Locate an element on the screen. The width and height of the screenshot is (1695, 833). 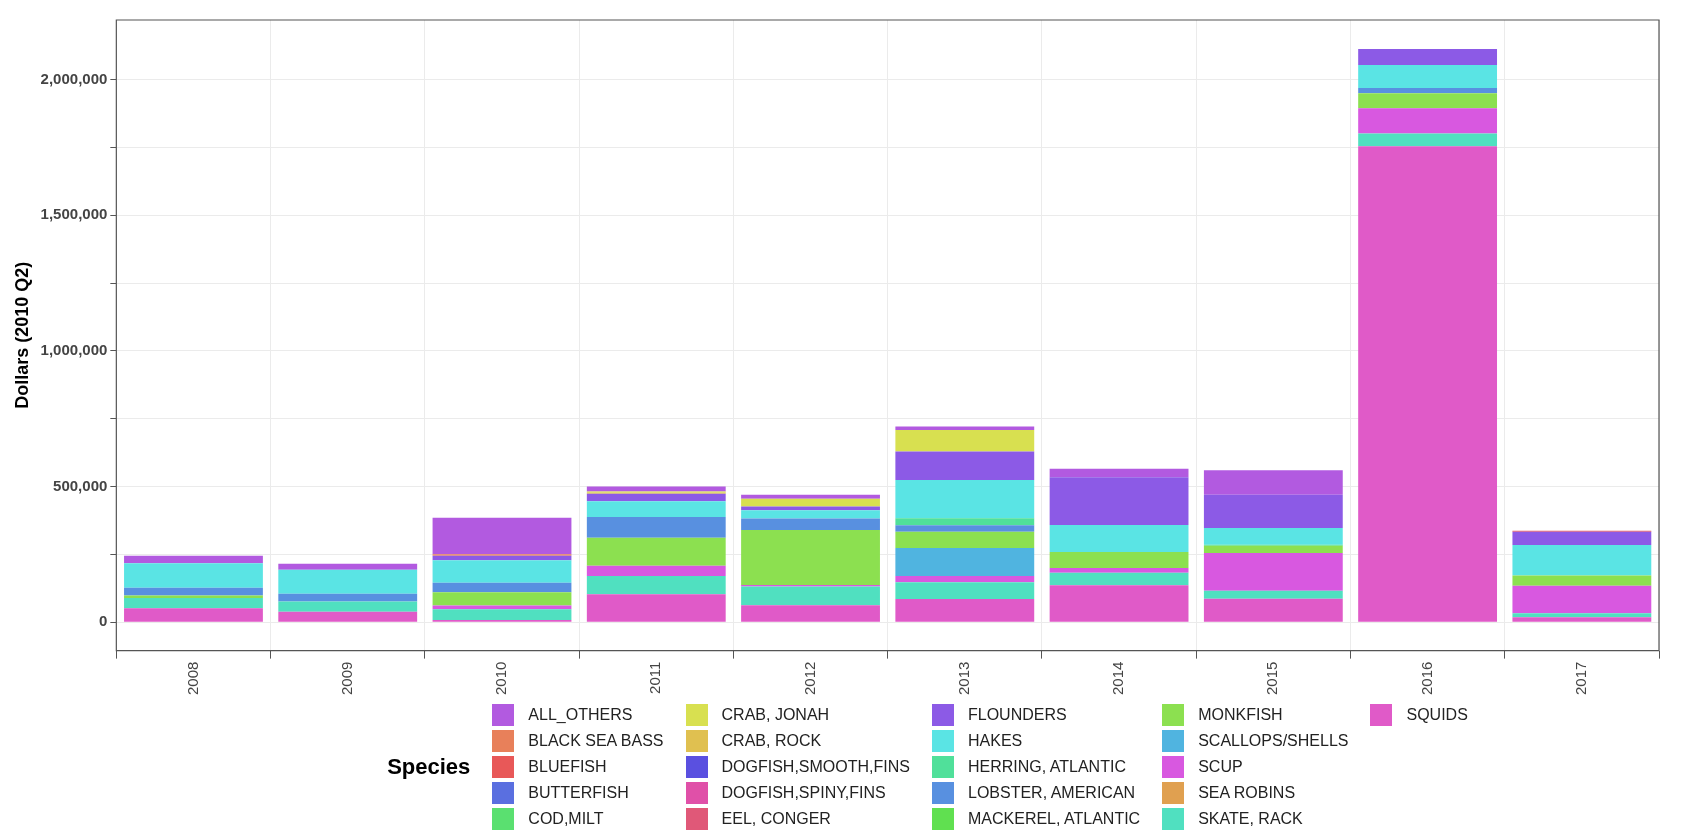
legend-label: CRAB, ROCK is located at coordinates (771, 741).